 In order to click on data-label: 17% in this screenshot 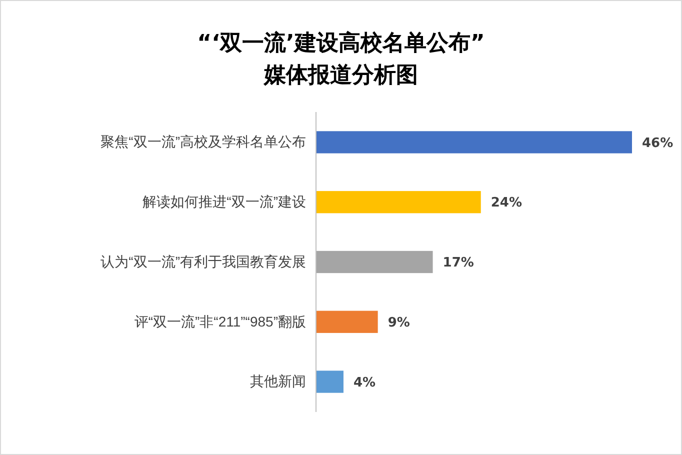, I will do `click(458, 263)`.